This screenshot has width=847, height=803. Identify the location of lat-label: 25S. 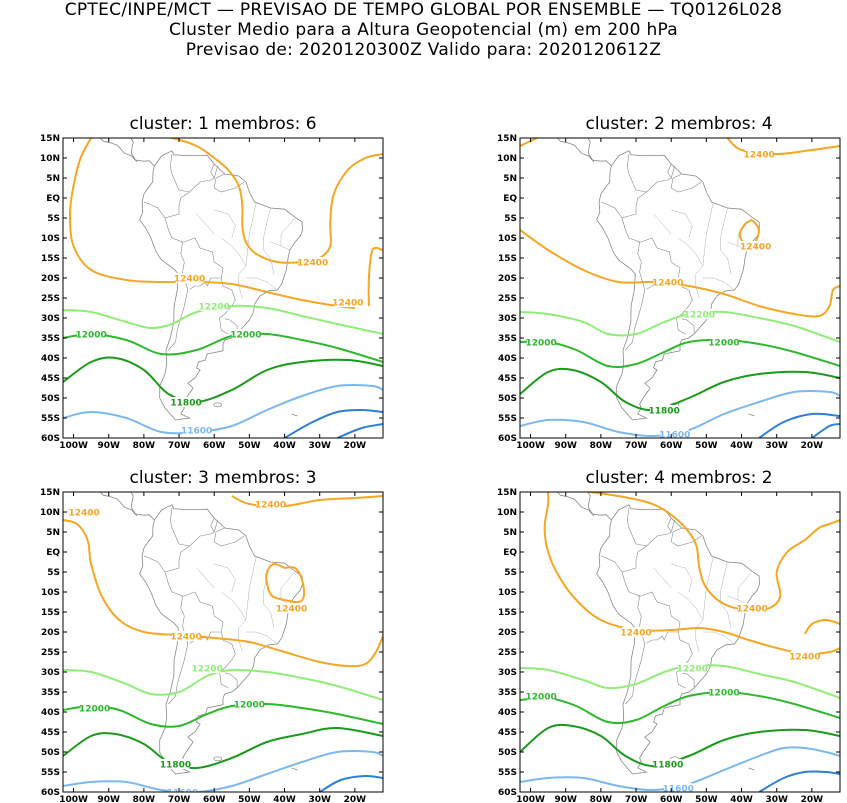
(507, 299).